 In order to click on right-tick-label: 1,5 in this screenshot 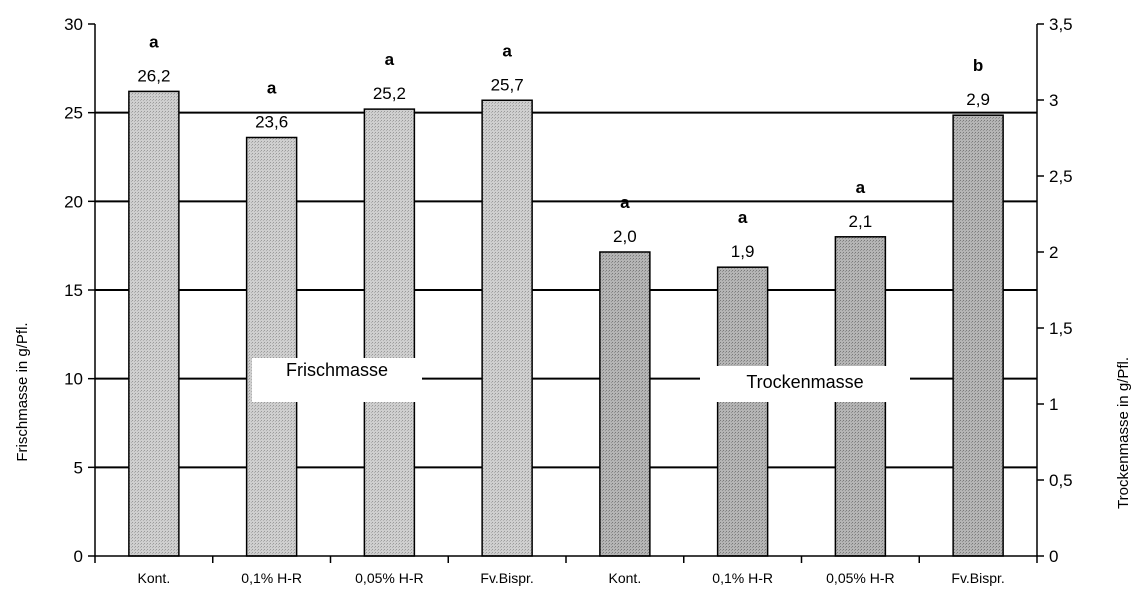, I will do `click(1061, 328)`.